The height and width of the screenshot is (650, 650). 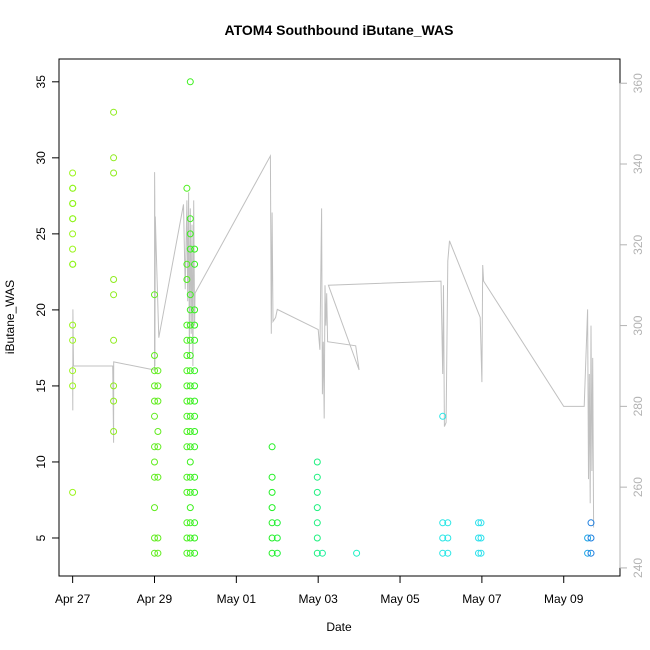 What do you see at coordinates (10, 317) in the screenshot?
I see `y-axis-title: iButane_WAS` at bounding box center [10, 317].